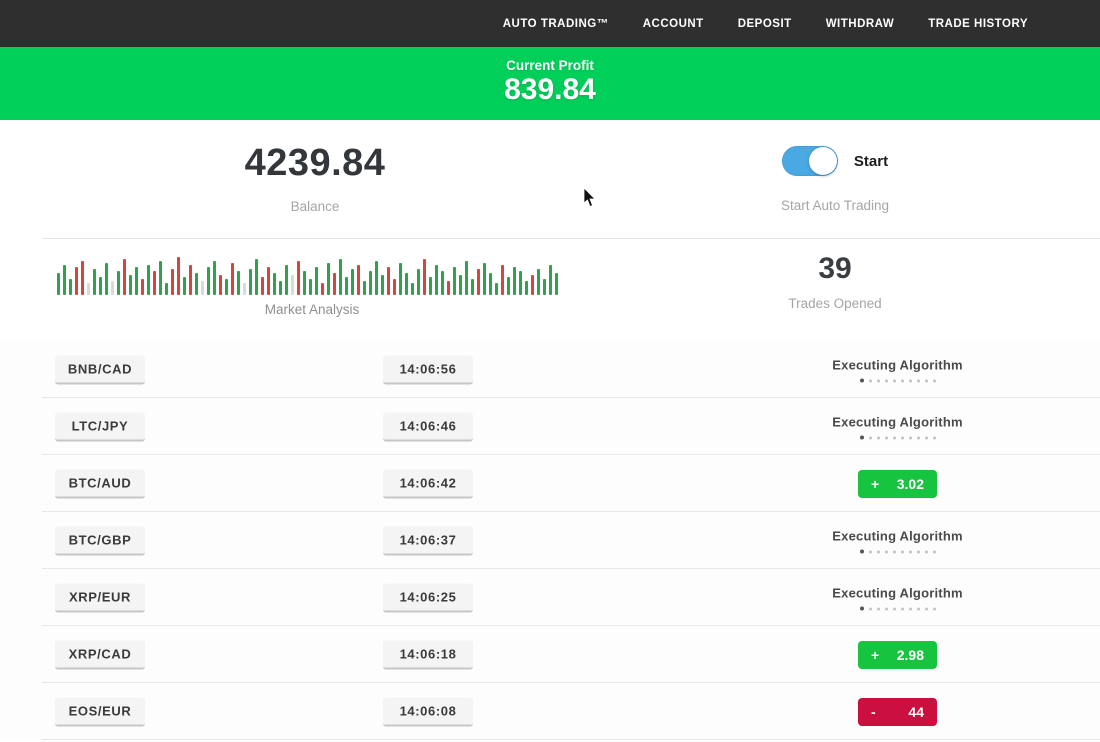 Image resolution: width=1100 pixels, height=742 pixels. What do you see at coordinates (835, 281) in the screenshot?
I see `trades-opened-block: 39 Trades Opened` at bounding box center [835, 281].